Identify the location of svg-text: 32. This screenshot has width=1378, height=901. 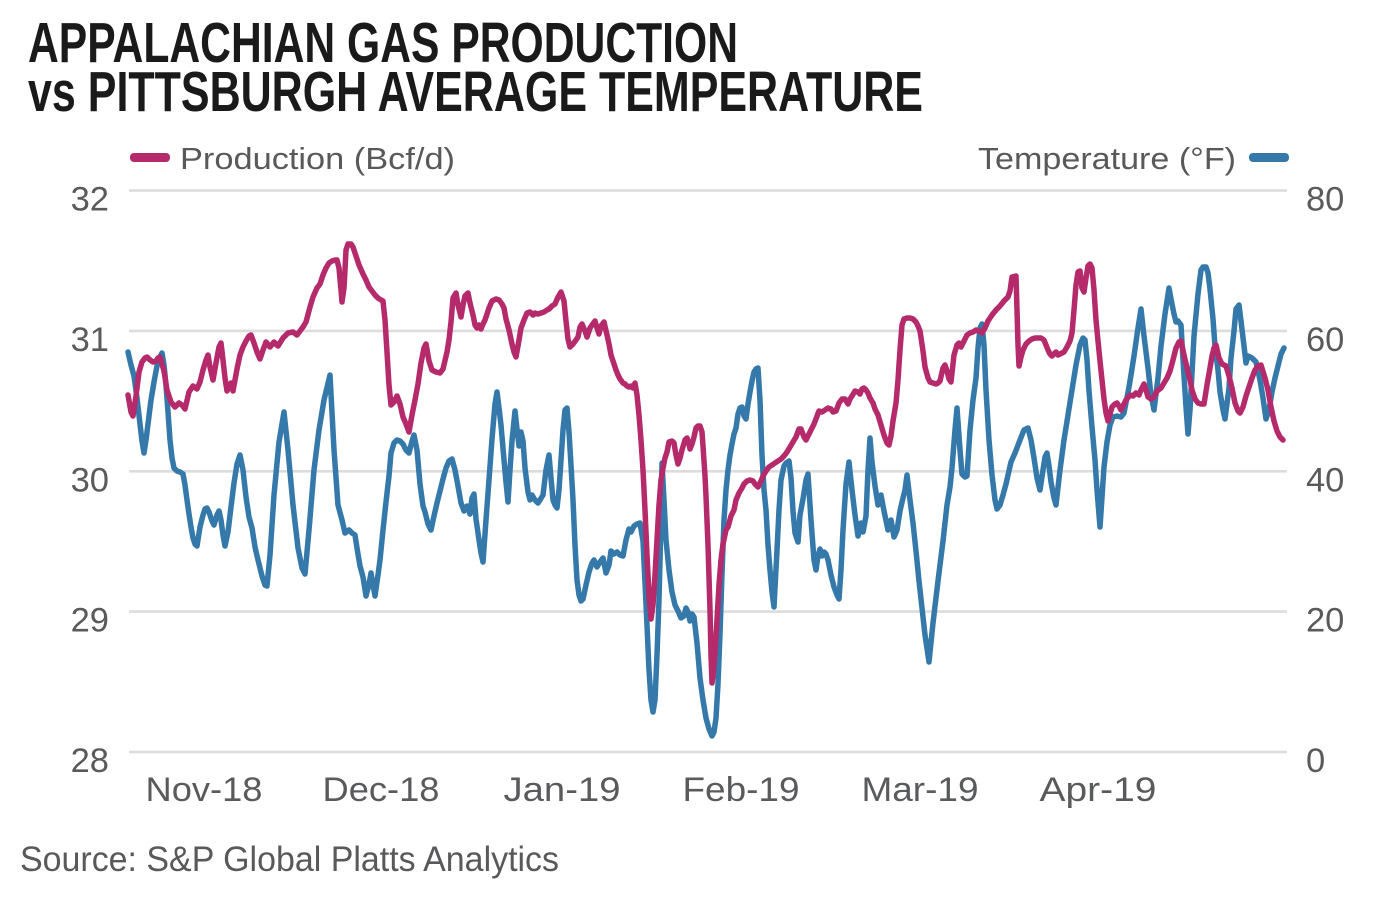
(90, 200).